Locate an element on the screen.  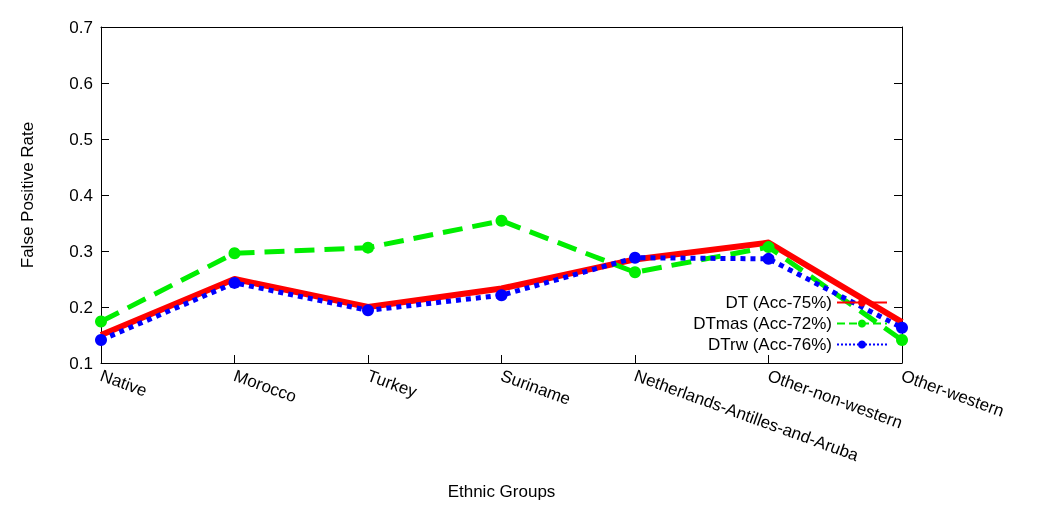
legend-label: DTmas (Acc-72%) is located at coordinates (762, 323).